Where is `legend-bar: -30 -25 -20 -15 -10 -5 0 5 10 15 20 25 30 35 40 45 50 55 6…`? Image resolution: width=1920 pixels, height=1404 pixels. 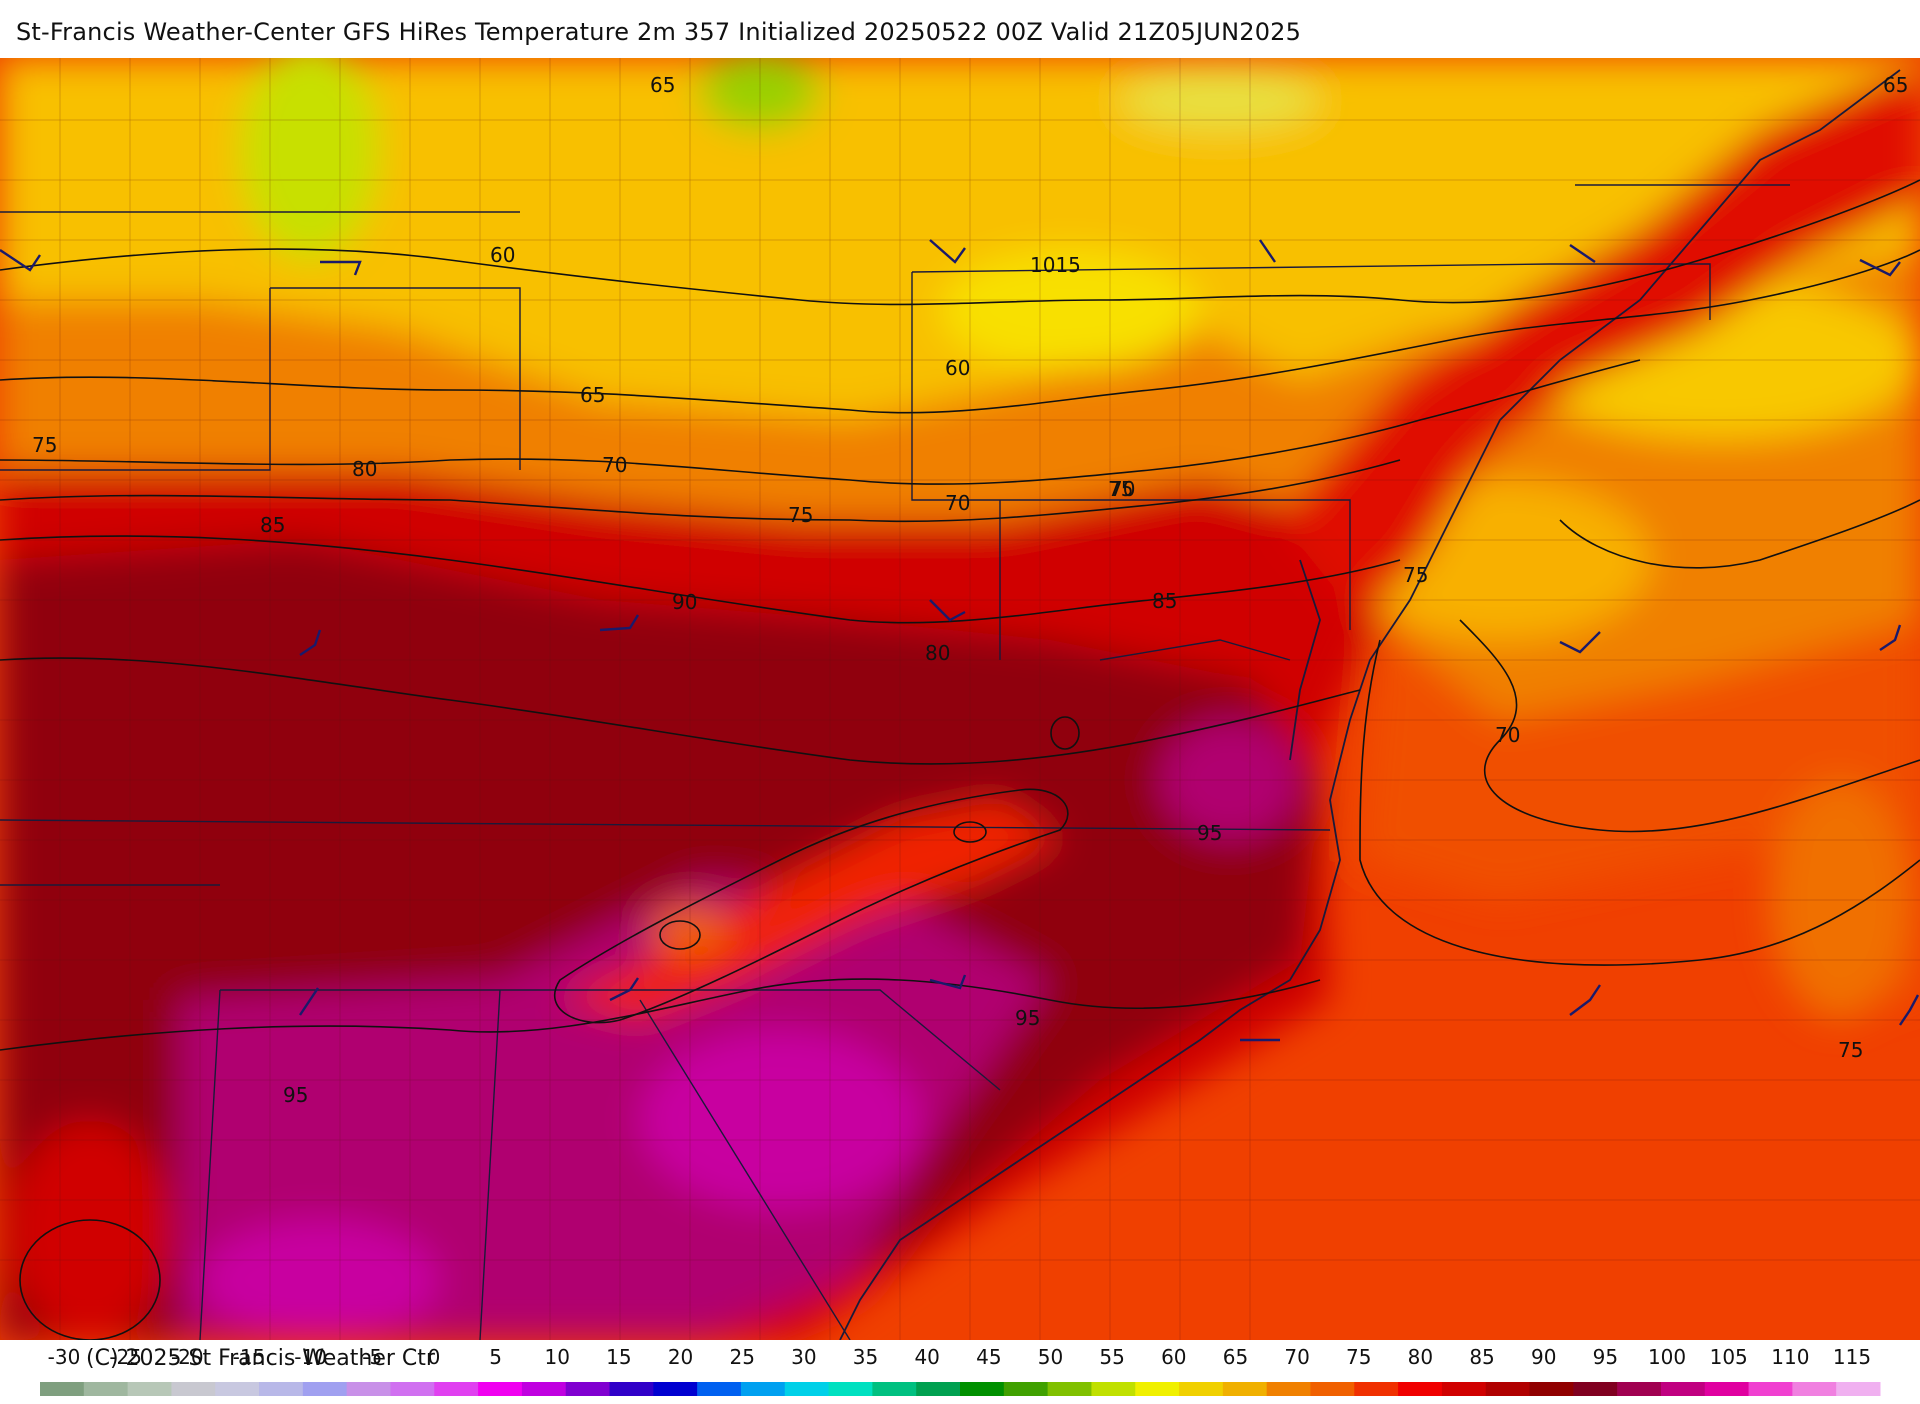
legend-bar: -30 -25 -20 -15 -10 -5 0 5 10 15 20 25 30 35 40 45 50 55 6… is located at coordinates (960, 1370).